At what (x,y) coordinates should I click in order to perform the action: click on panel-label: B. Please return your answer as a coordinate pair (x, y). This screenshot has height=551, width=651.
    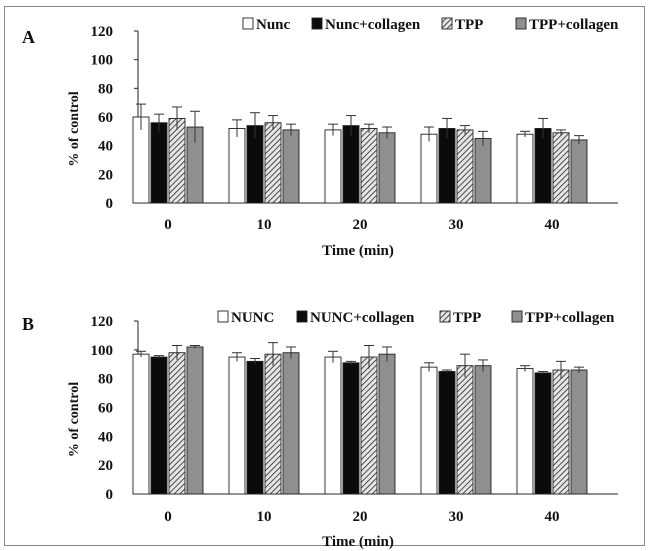
    Looking at the image, I should click on (28, 324).